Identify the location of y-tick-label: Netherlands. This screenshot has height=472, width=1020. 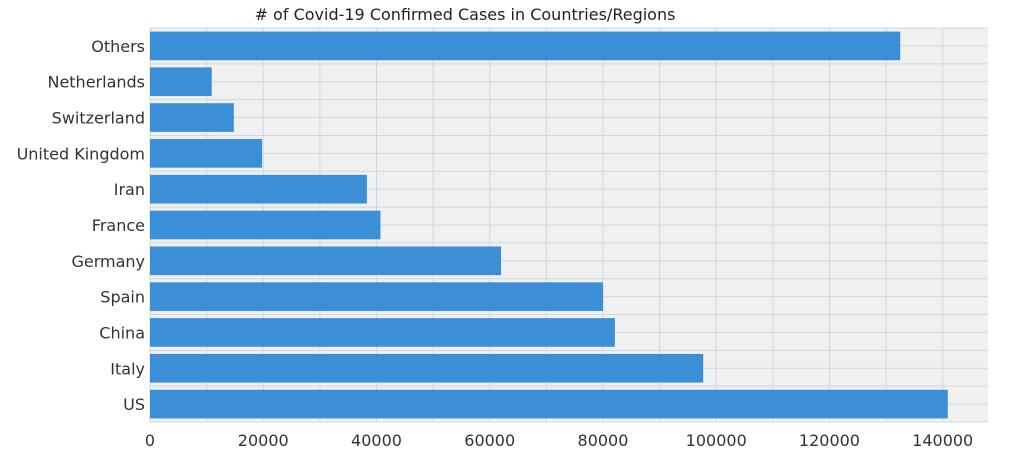
(96, 82).